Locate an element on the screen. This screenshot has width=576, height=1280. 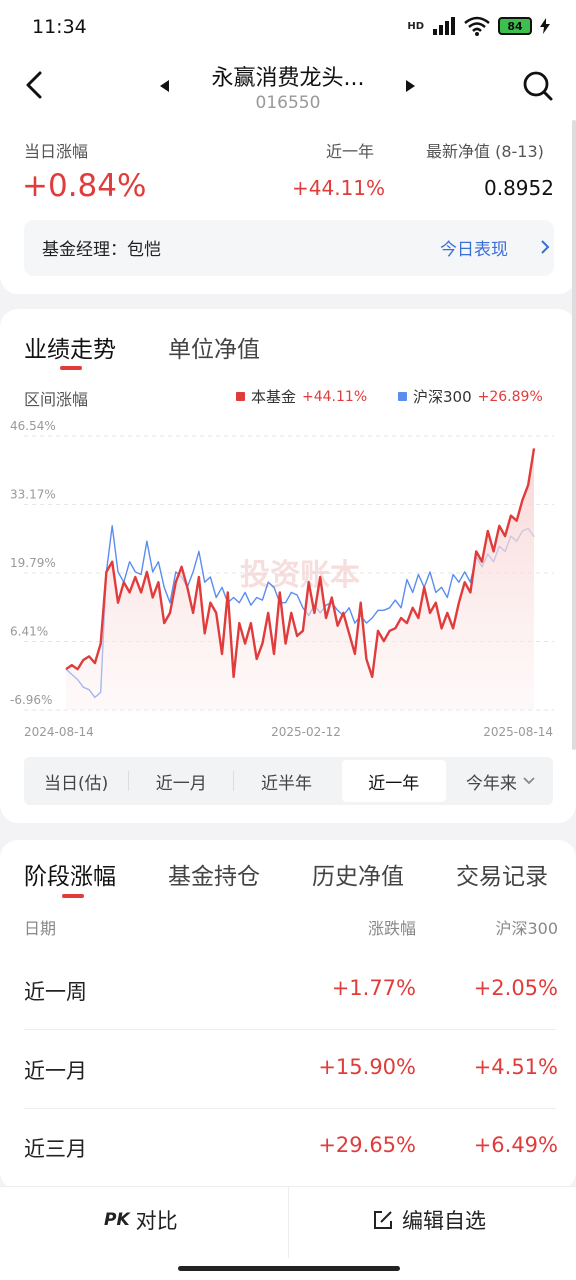
daily-change-value: +0.84% is located at coordinates (84, 186).